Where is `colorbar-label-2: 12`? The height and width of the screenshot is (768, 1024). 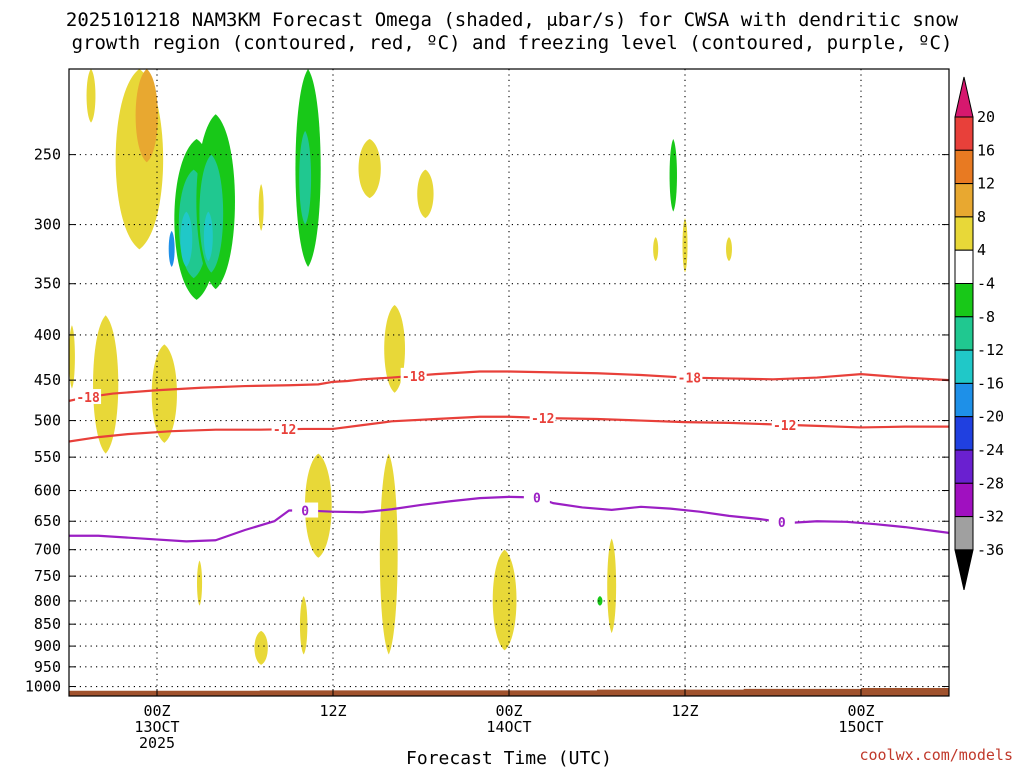 colorbar-label-2: 12 is located at coordinates (986, 184).